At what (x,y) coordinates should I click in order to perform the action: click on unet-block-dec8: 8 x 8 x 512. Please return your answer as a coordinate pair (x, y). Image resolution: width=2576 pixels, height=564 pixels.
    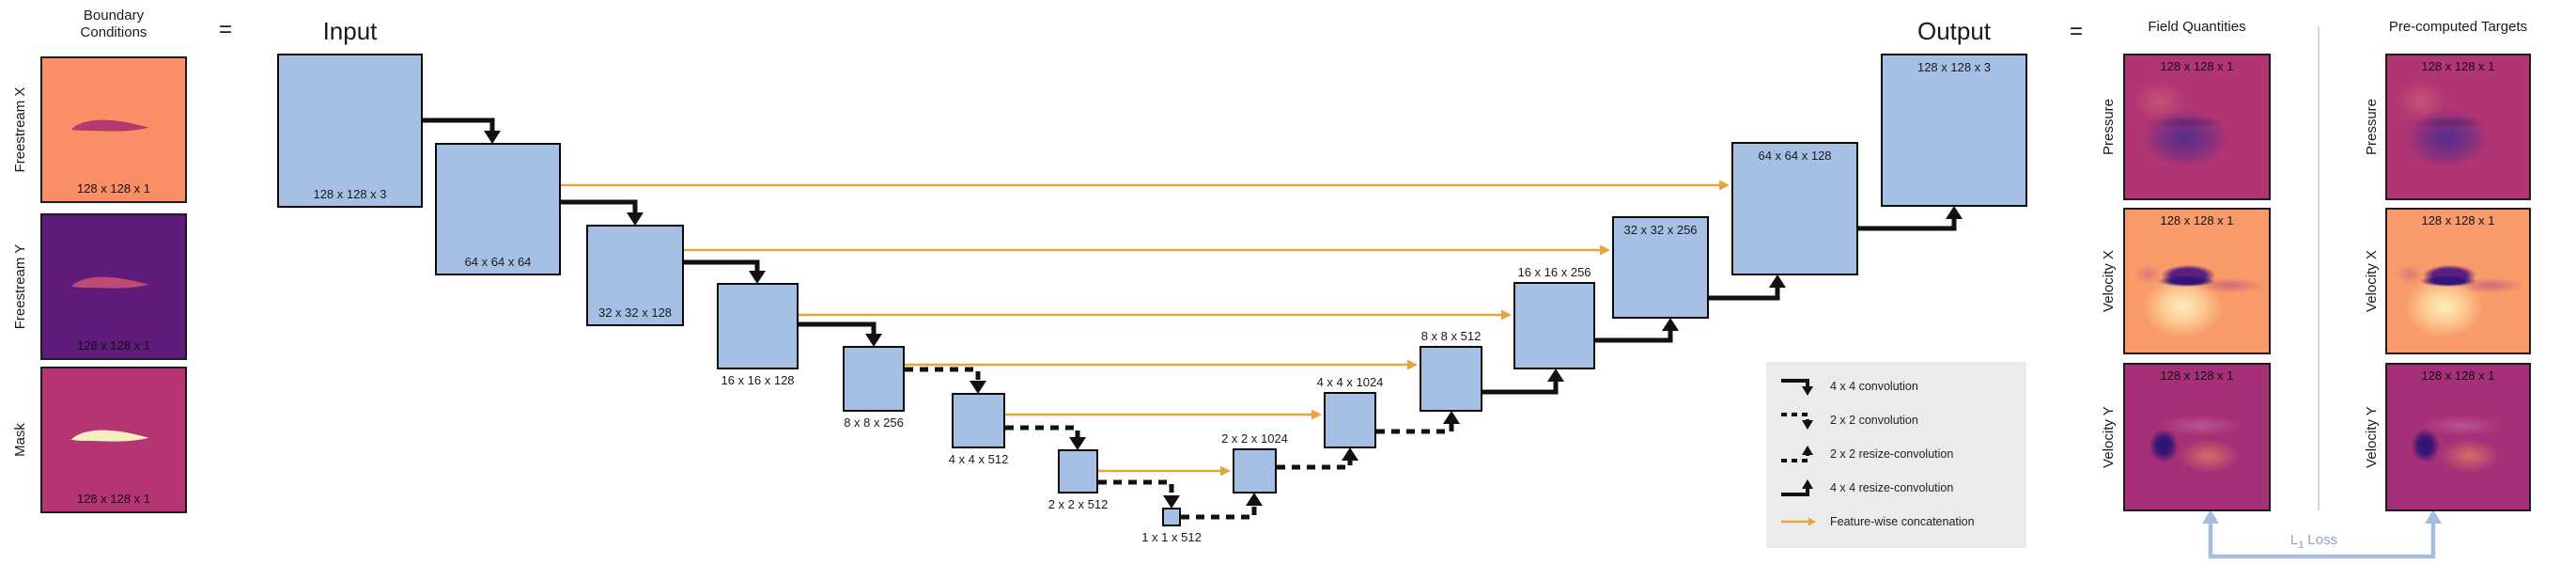
    Looking at the image, I should click on (1451, 370).